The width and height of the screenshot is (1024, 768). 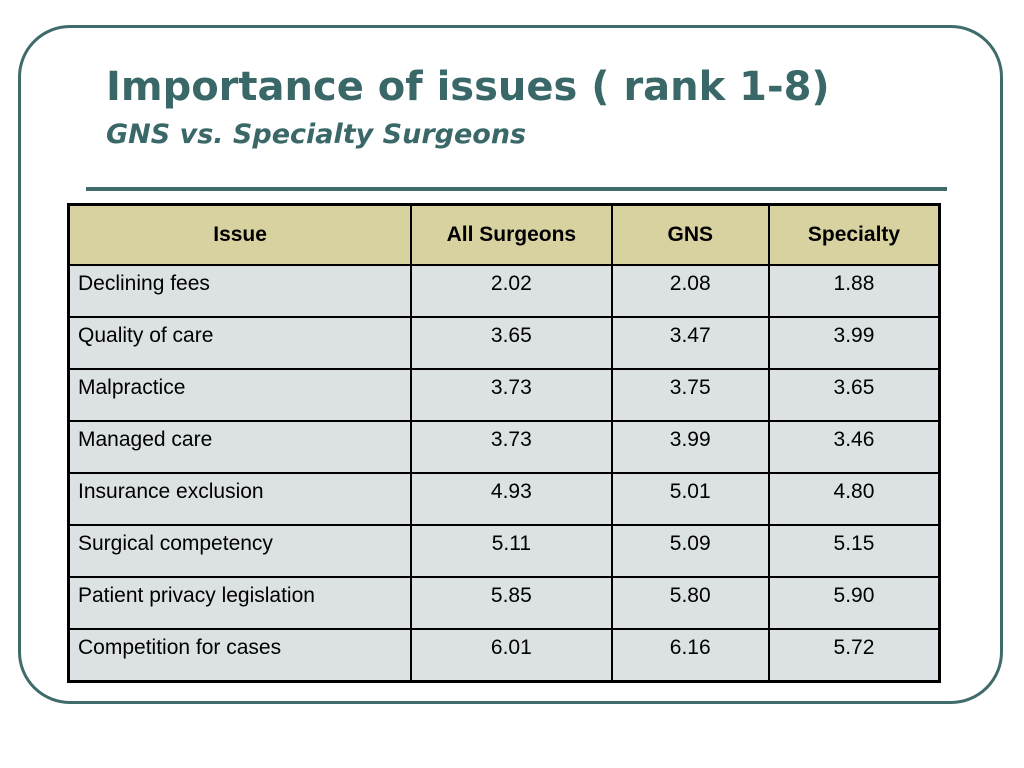 I want to click on issue-cell: Insurance exclusion, so click(x=240, y=499).